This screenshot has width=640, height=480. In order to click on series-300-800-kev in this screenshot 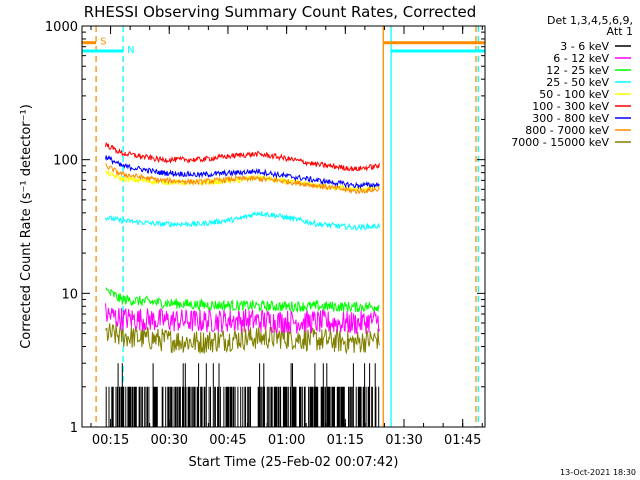, I will do `click(242, 172)`.